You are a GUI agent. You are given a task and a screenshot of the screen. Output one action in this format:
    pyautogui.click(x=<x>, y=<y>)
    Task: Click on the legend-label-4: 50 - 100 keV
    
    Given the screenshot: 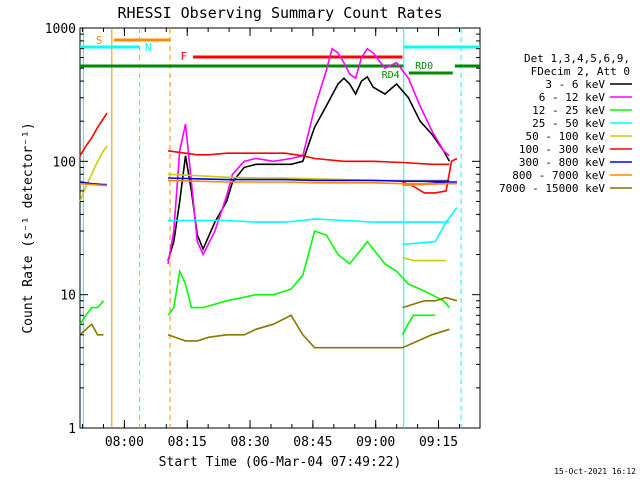 What is the action you would take?
    pyautogui.click(x=566, y=136)
    